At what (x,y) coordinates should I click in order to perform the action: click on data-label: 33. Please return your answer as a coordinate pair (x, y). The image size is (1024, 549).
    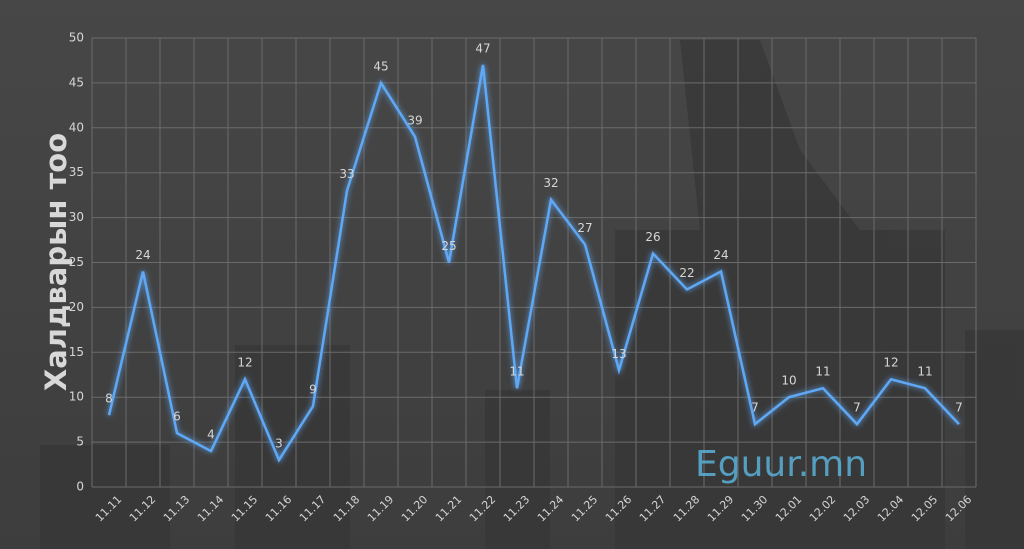
    Looking at the image, I should click on (346, 174).